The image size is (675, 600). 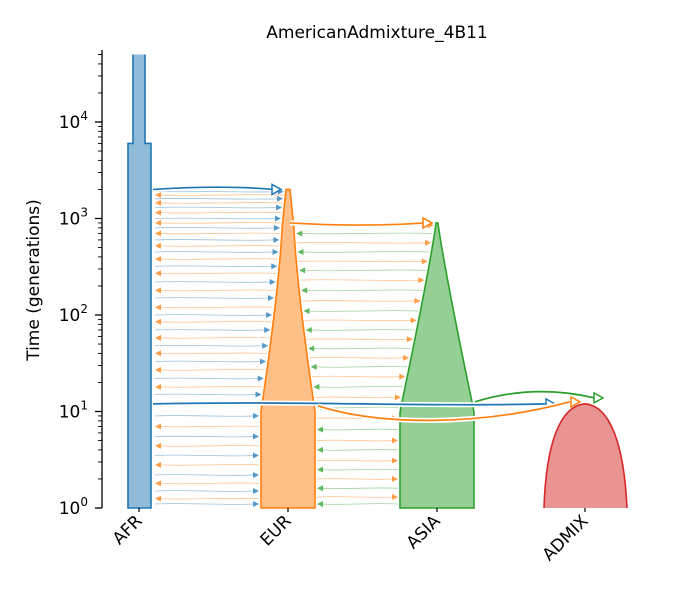 I want to click on ancestry-line-eur-asia, so click(x=357, y=224).